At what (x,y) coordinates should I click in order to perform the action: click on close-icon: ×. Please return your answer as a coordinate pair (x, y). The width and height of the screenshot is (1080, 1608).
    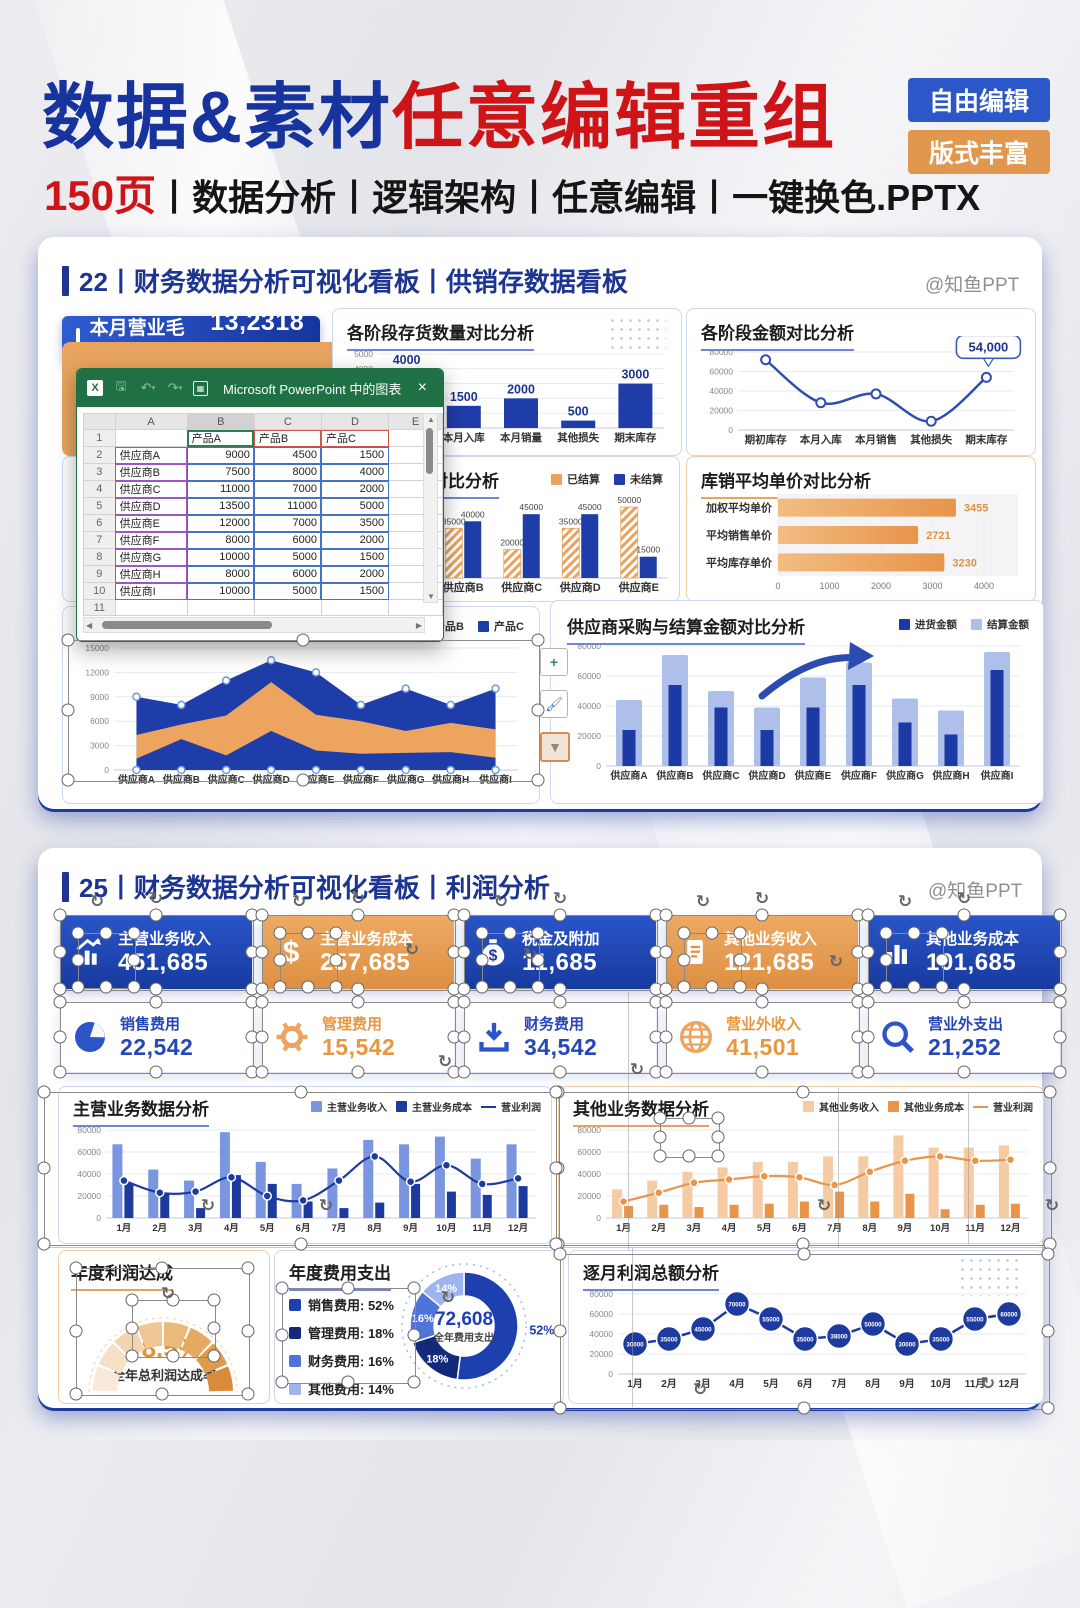
    Looking at the image, I should click on (422, 387).